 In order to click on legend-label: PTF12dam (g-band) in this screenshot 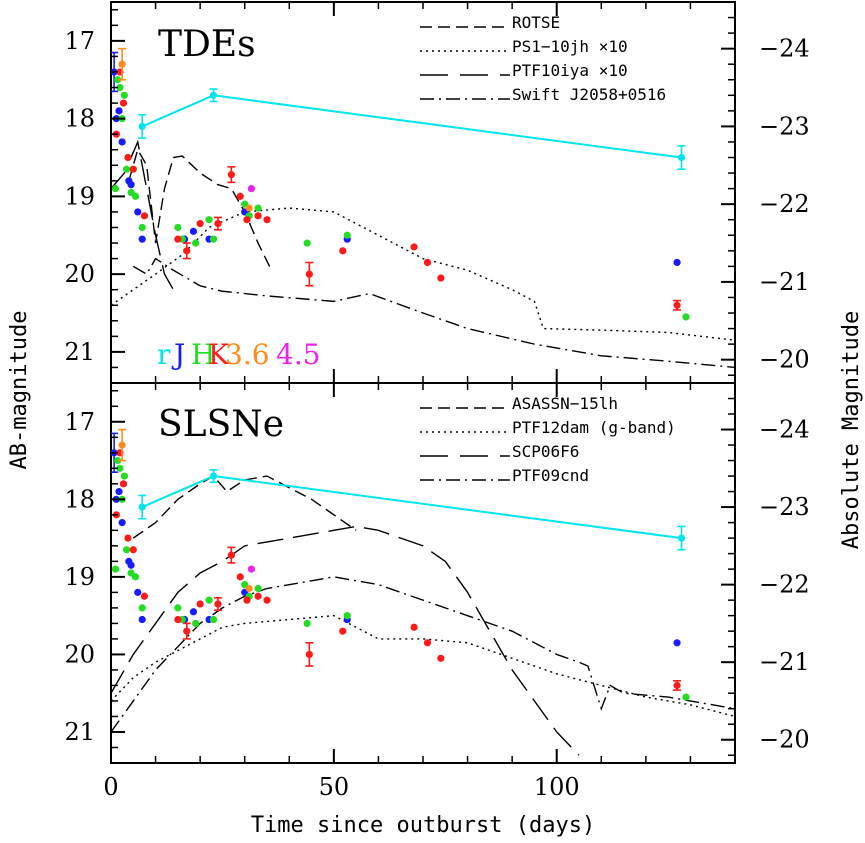, I will do `click(594, 427)`.